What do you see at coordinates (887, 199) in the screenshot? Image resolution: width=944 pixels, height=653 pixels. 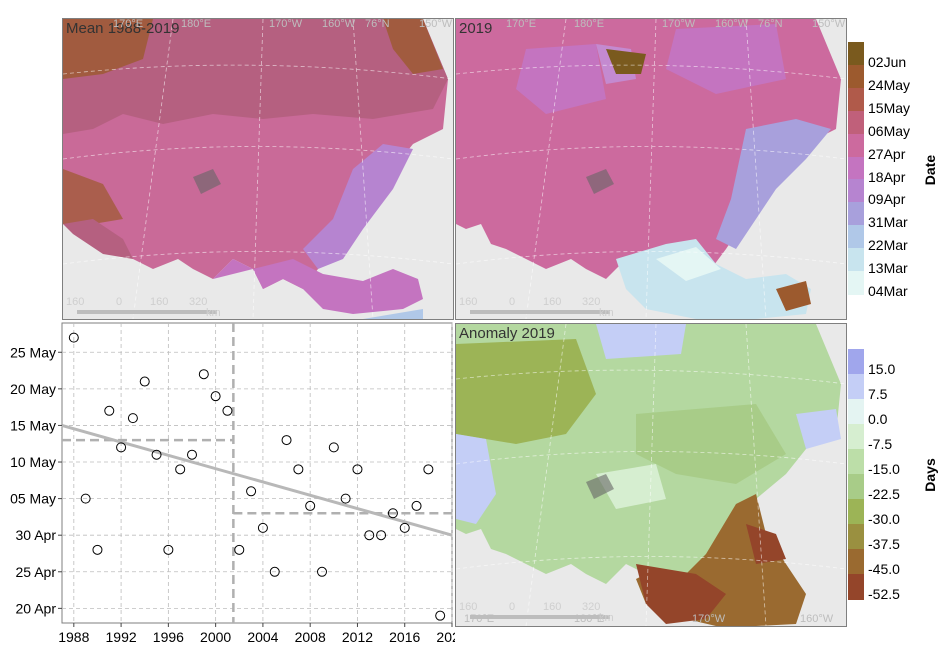 I see `legend-label: 09Apr` at bounding box center [887, 199].